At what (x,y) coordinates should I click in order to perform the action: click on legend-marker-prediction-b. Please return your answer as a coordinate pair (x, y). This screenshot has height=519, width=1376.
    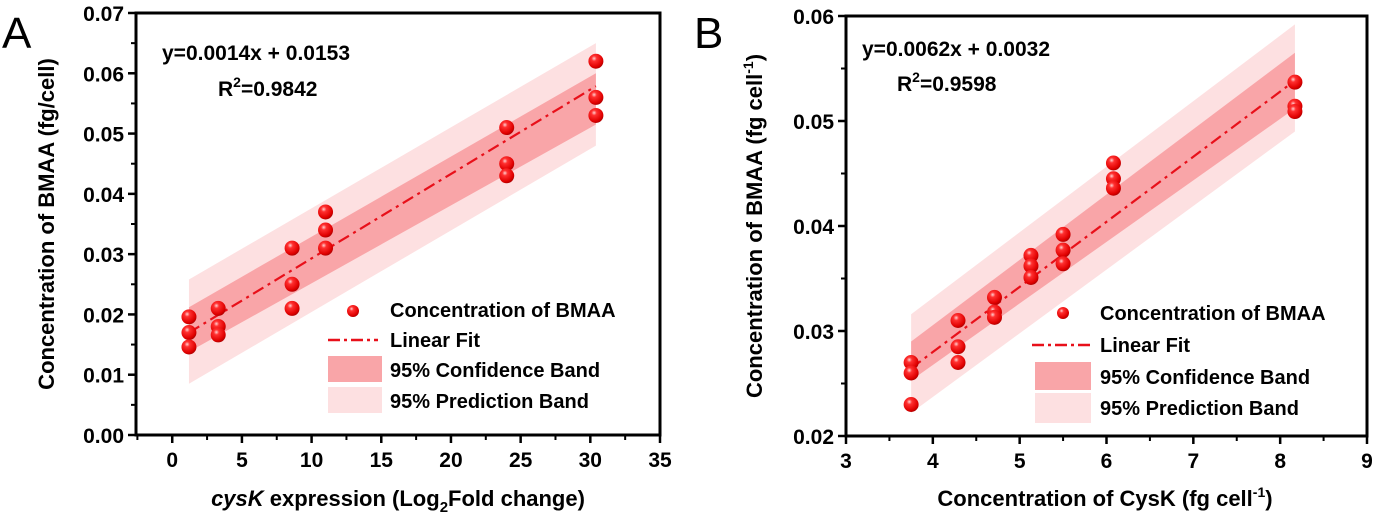
    Looking at the image, I should click on (1063, 408).